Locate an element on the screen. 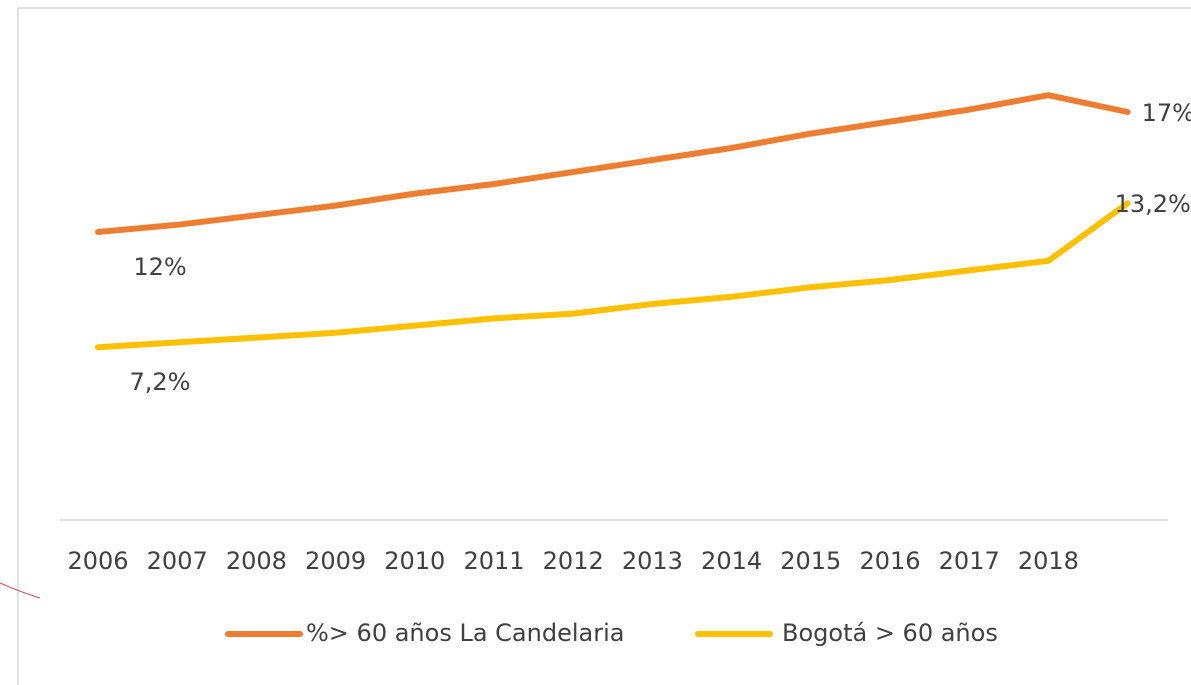 The image size is (1191, 685). x-tick-label: 2011 is located at coordinates (493, 561).